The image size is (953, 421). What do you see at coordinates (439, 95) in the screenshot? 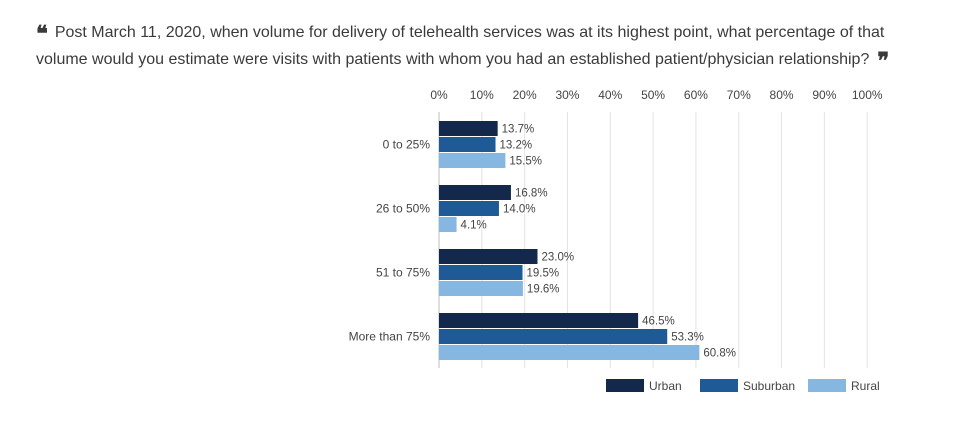
I see `x-tick-label: 0%` at bounding box center [439, 95].